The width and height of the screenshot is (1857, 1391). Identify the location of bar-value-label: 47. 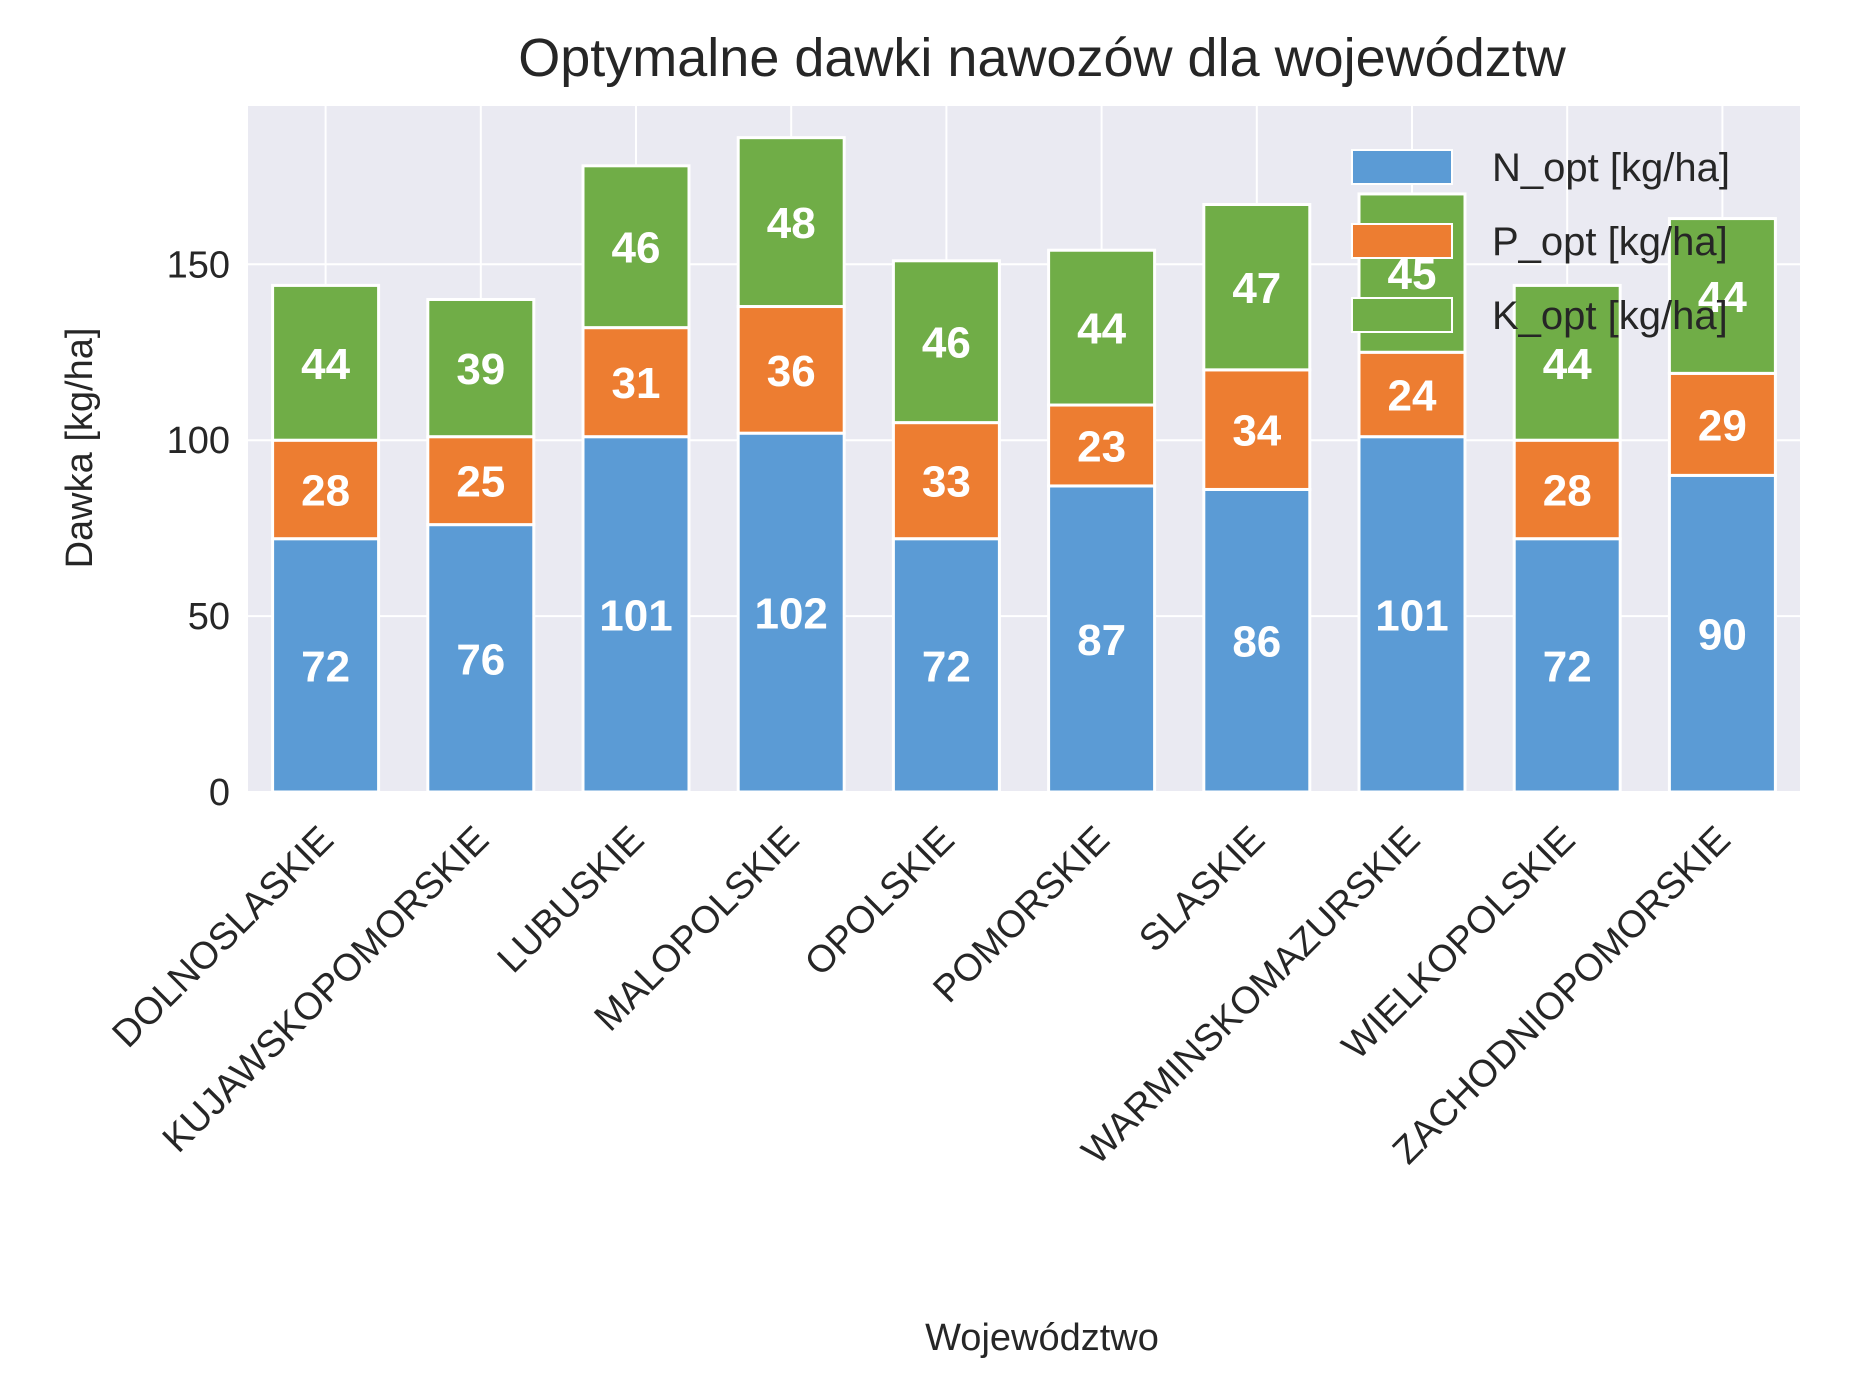
(1256, 288).